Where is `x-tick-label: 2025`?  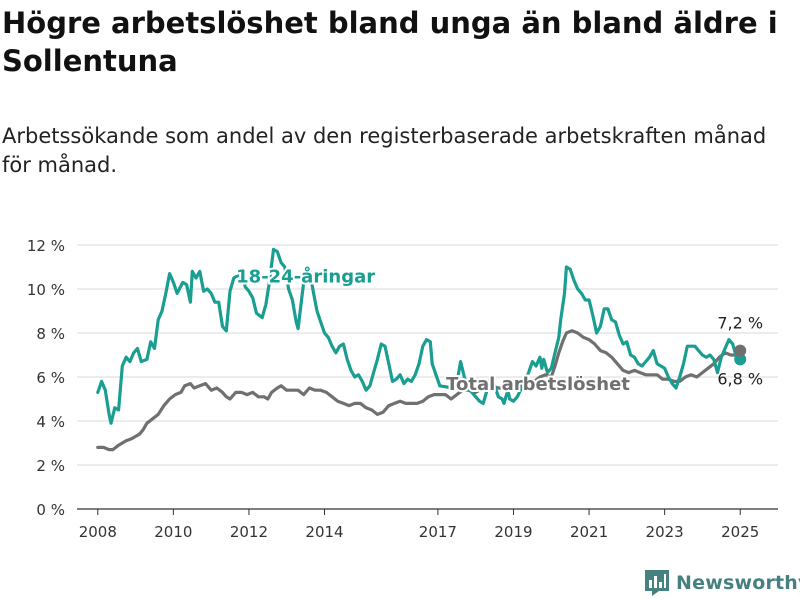 x-tick-label: 2025 is located at coordinates (740, 532).